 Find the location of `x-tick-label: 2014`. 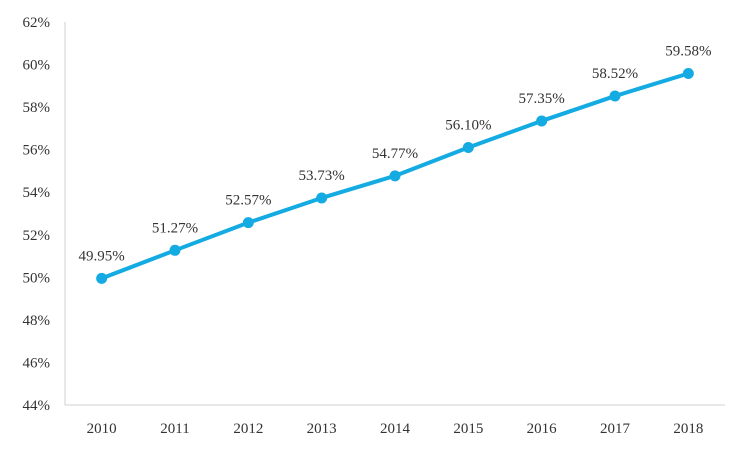

x-tick-label: 2014 is located at coordinates (395, 429).